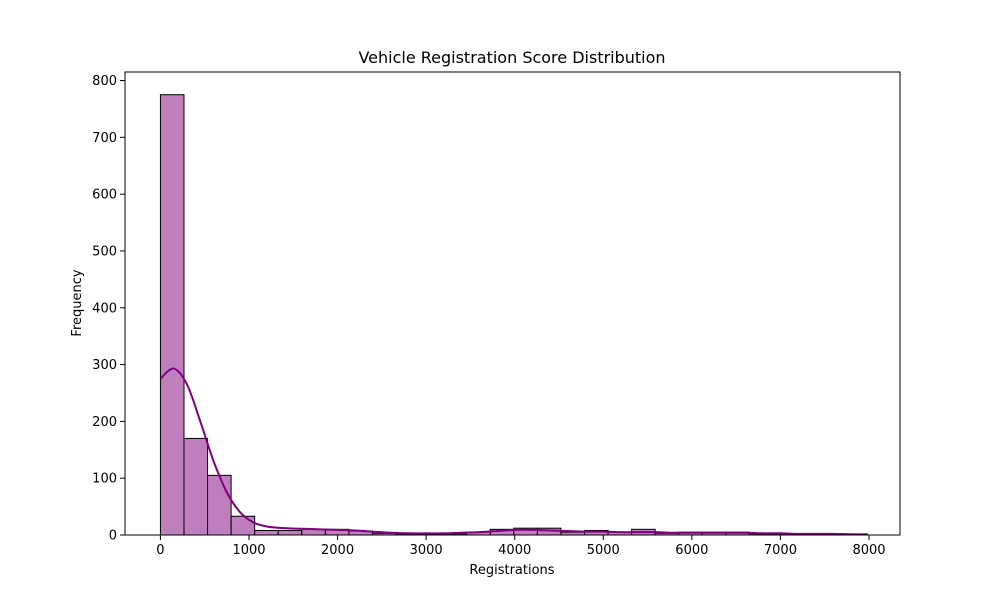 This screenshot has height=600, width=1000. I want to click on x-tick-label: 4000, so click(514, 550).